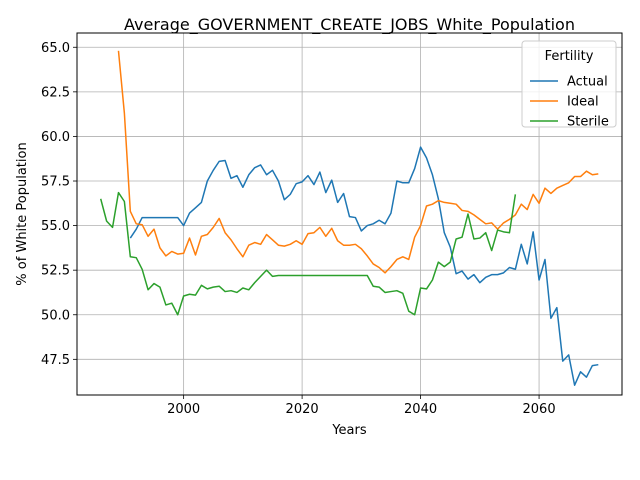 The width and height of the screenshot is (640, 480). I want to click on y-tick-label: 65.0, so click(55, 48).